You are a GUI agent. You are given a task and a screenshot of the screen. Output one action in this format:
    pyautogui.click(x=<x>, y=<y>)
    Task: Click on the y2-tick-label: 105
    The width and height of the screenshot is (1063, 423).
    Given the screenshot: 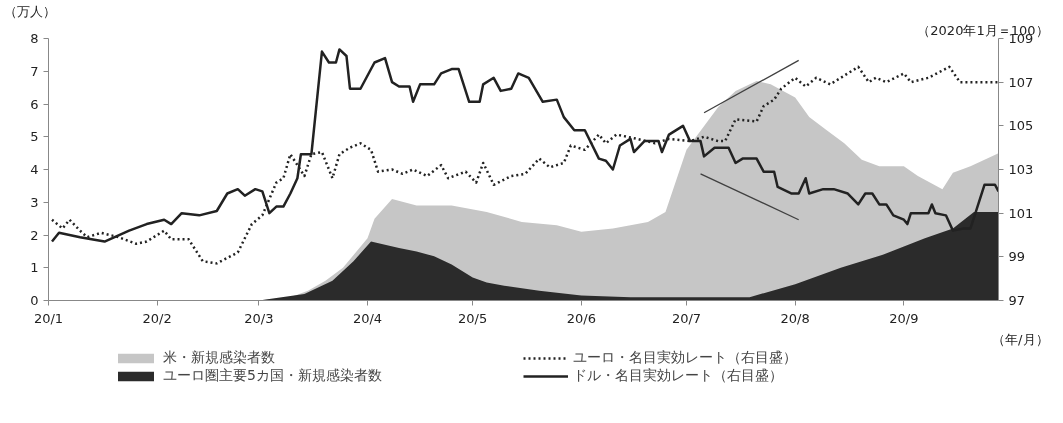 What is the action you would take?
    pyautogui.click(x=1021, y=126)
    